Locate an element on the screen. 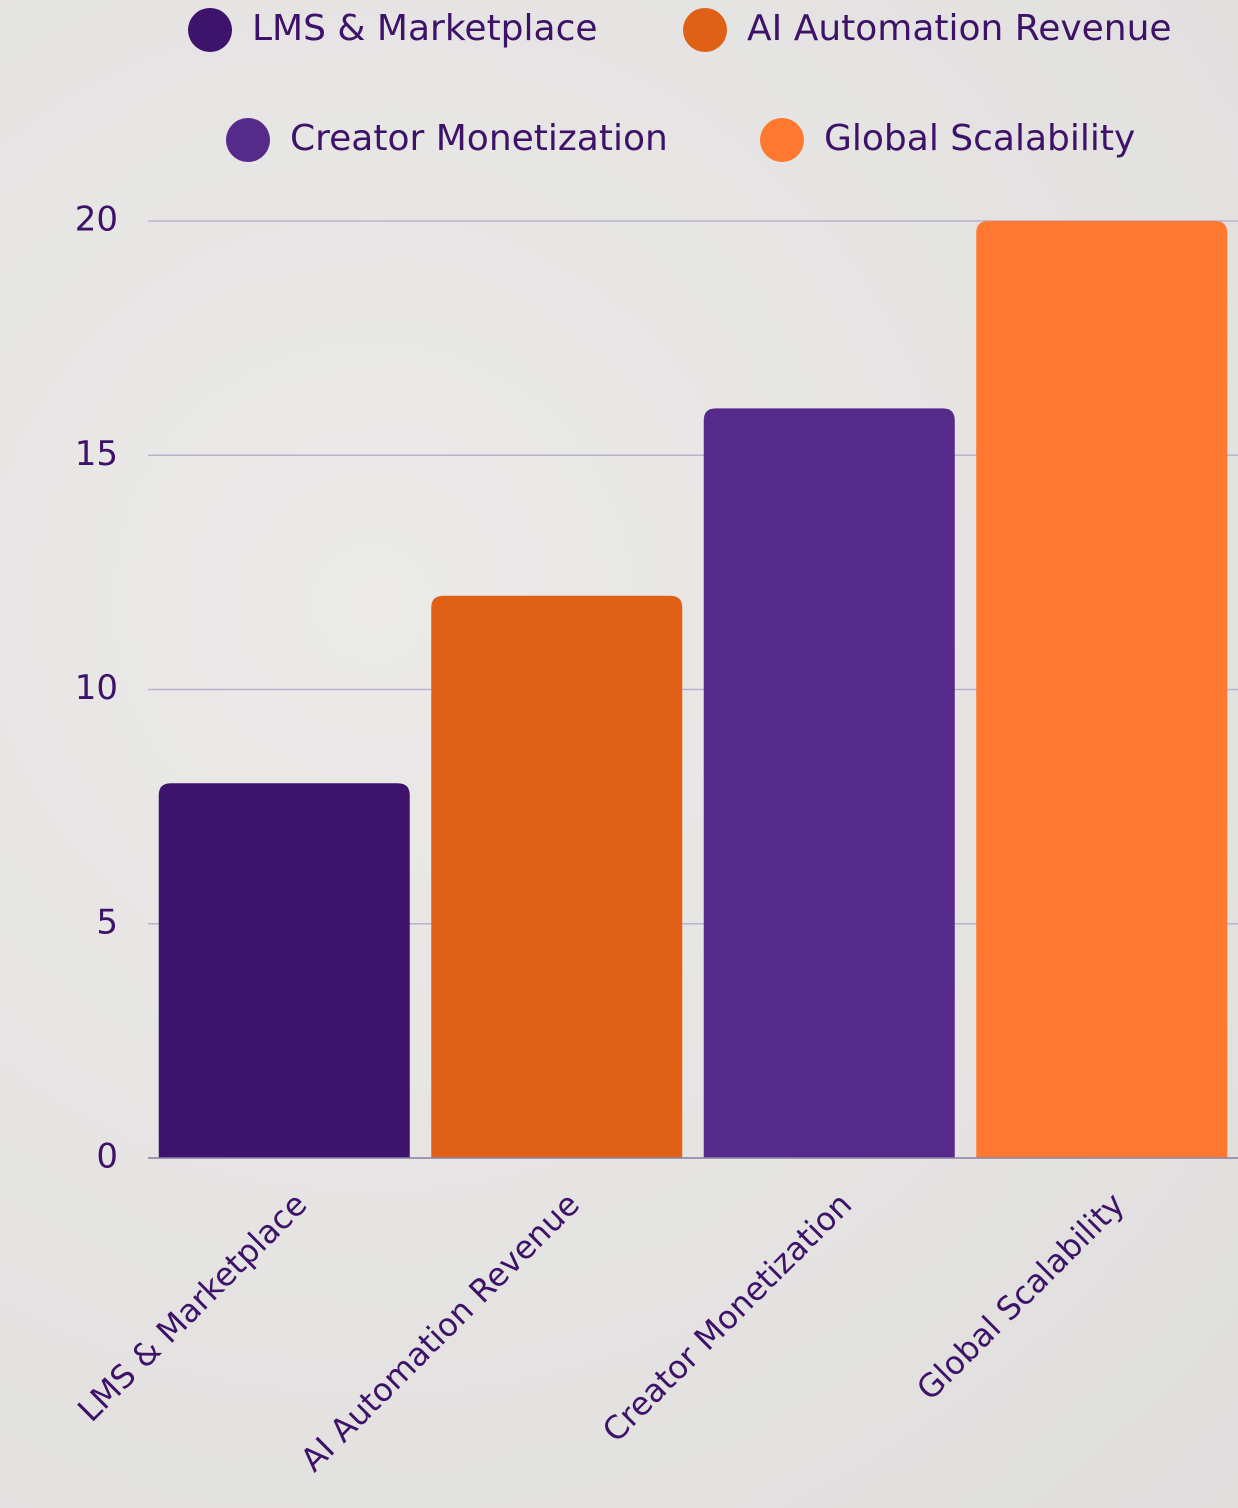 This screenshot has width=1238, height=1508. x-tick-label: Global Scalability is located at coordinates (1020, 1296).